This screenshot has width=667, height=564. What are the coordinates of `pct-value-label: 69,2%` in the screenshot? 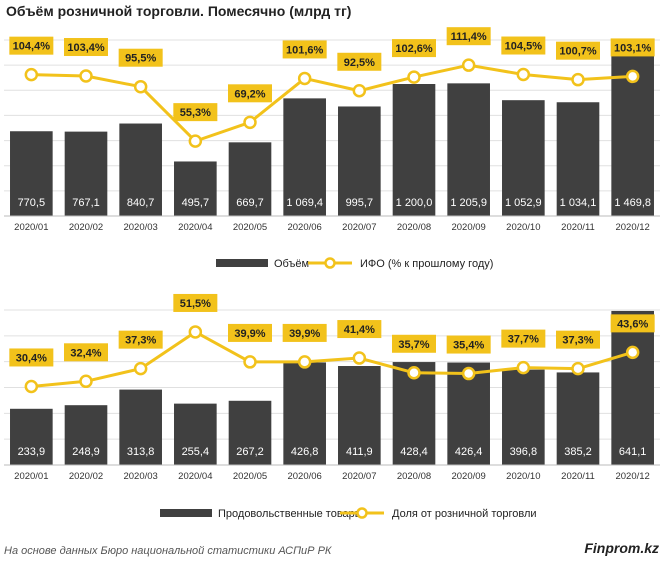 It's located at (249, 94).